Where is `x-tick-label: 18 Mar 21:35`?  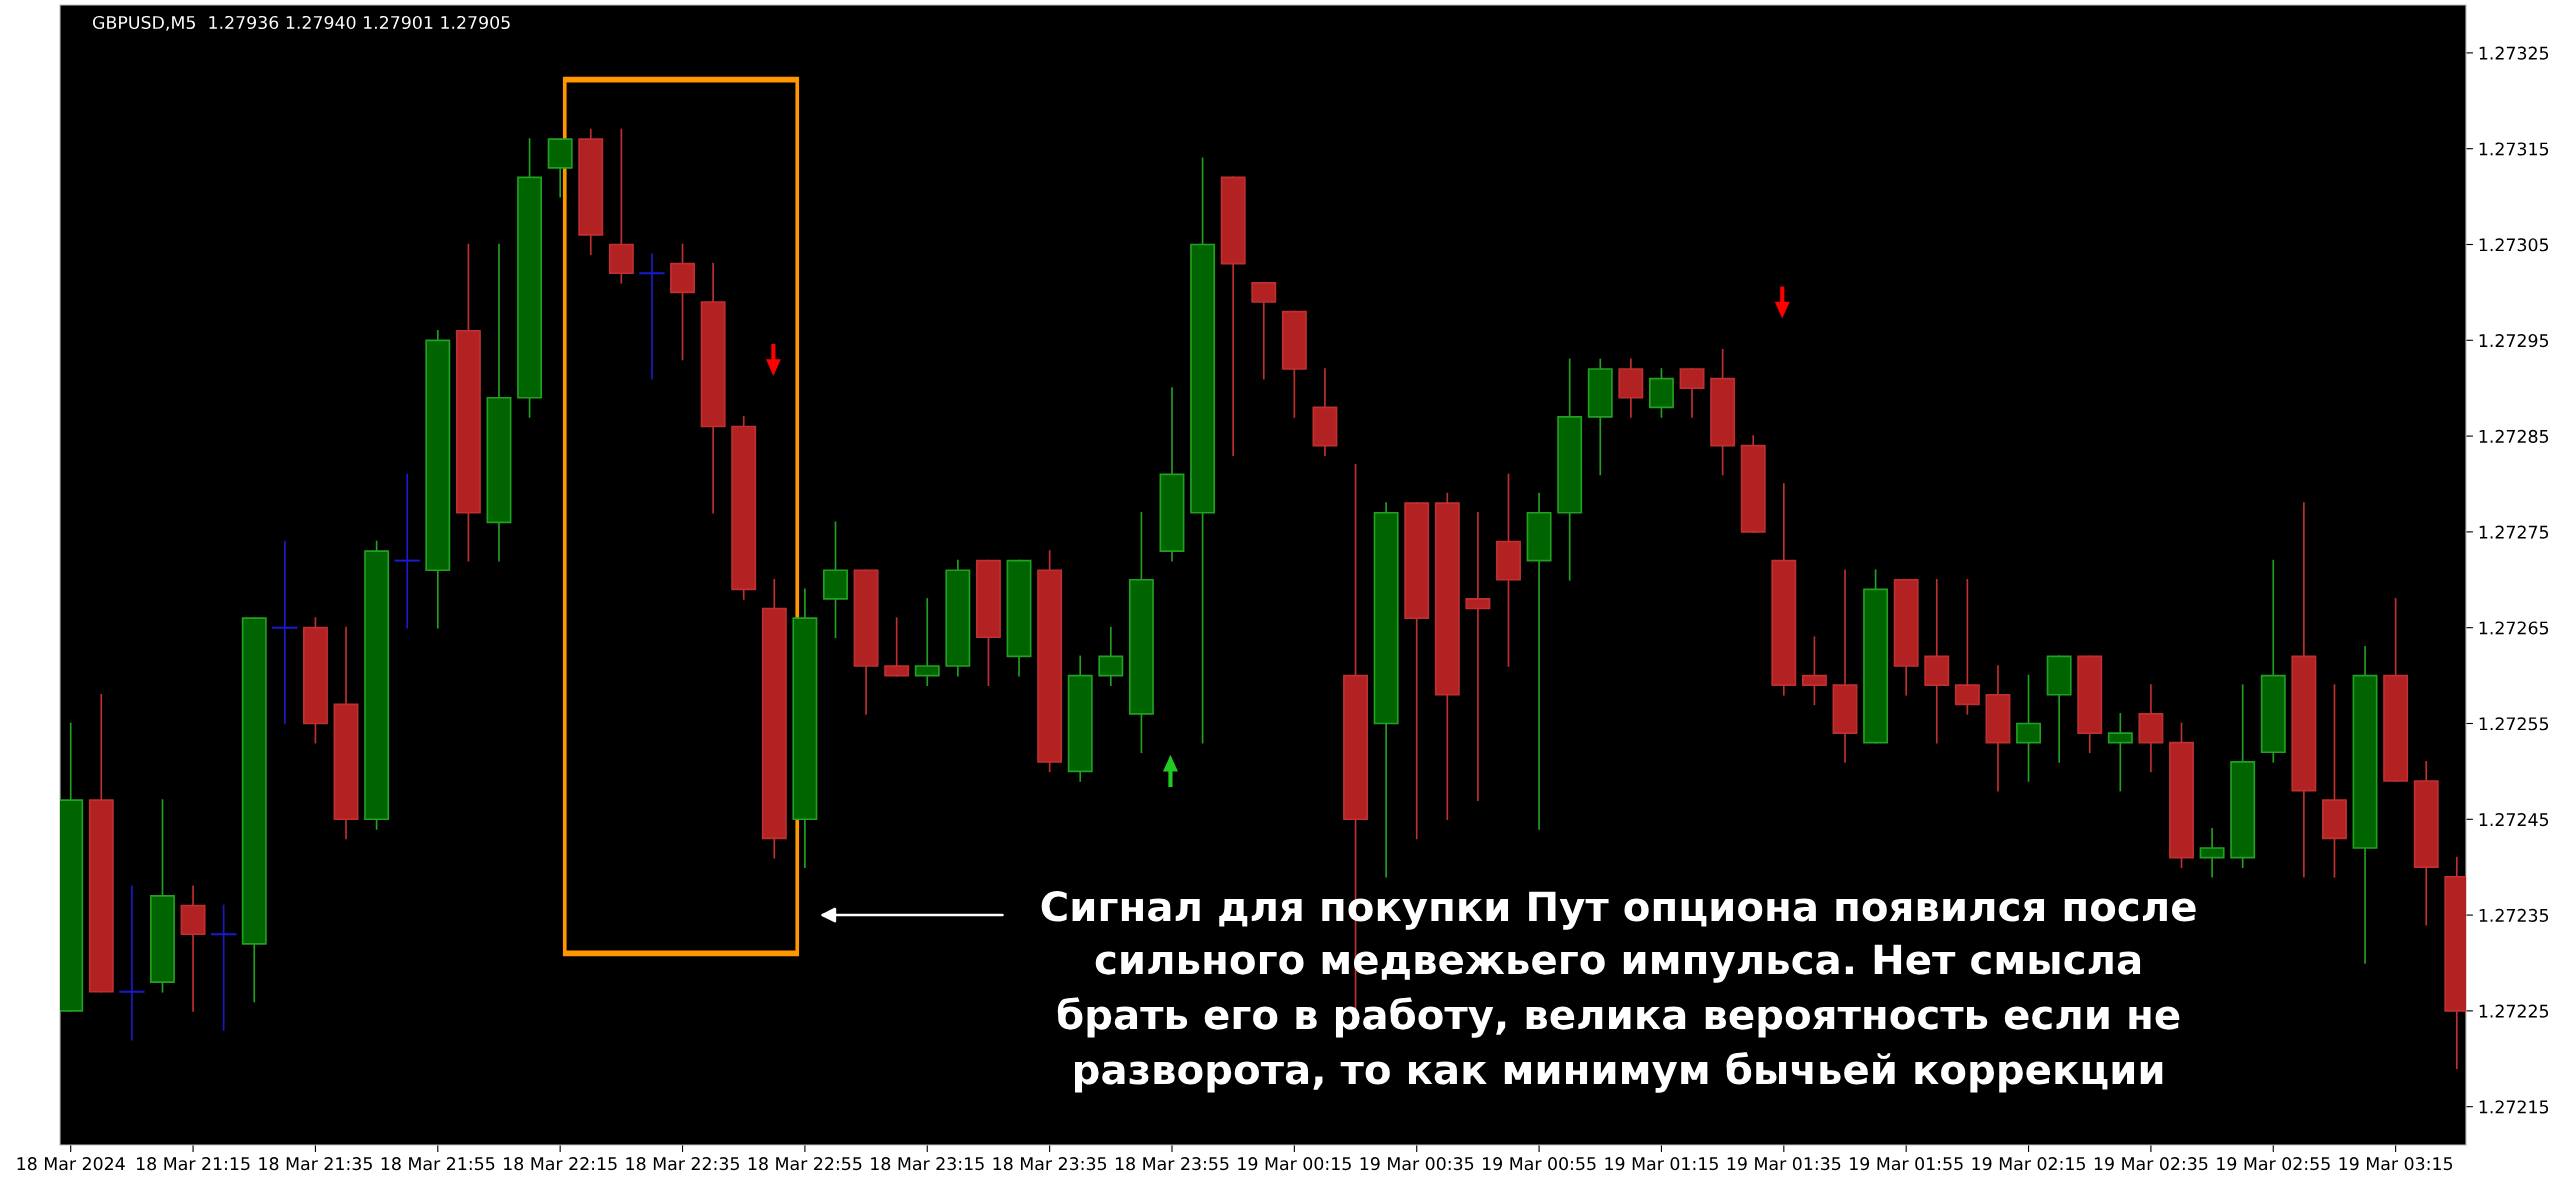
x-tick-label: 18 Mar 21:35 is located at coordinates (315, 1164).